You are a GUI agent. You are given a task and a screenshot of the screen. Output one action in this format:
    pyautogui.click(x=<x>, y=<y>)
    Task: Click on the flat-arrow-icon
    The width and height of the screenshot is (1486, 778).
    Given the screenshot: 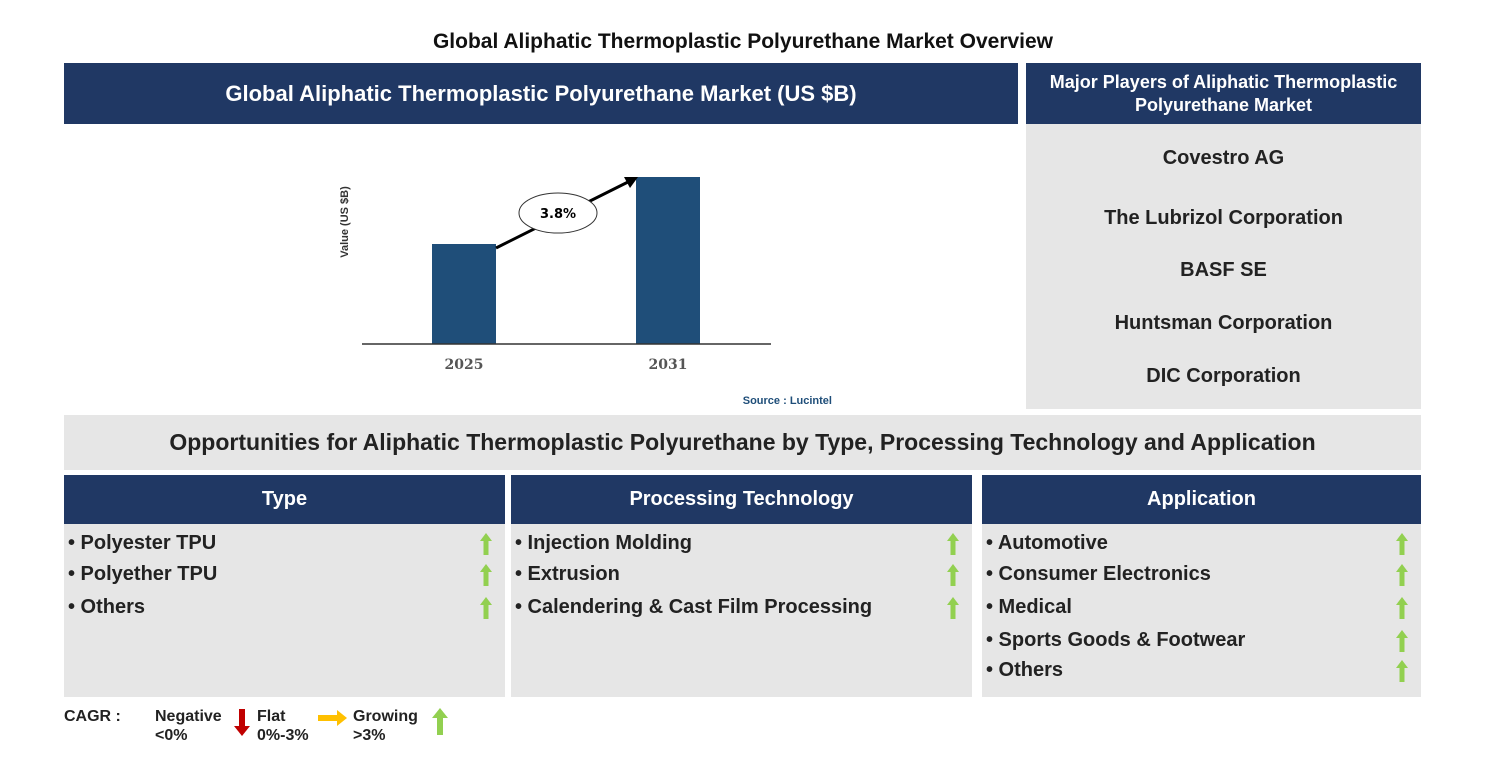 What is the action you would take?
    pyautogui.click(x=332, y=718)
    